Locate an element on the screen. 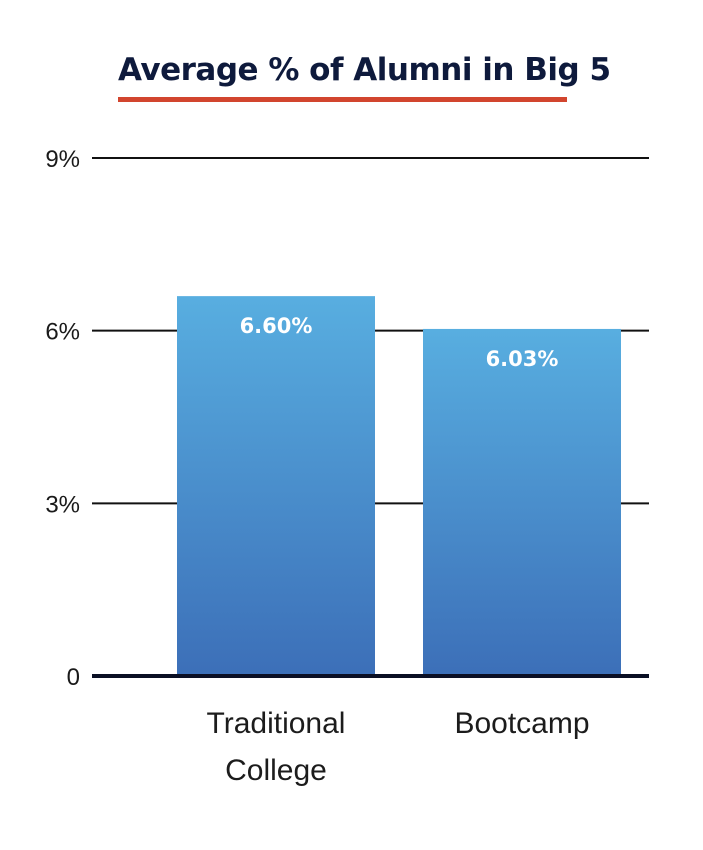 The width and height of the screenshot is (703, 850). y-tick-label: 3% is located at coordinates (62, 504).